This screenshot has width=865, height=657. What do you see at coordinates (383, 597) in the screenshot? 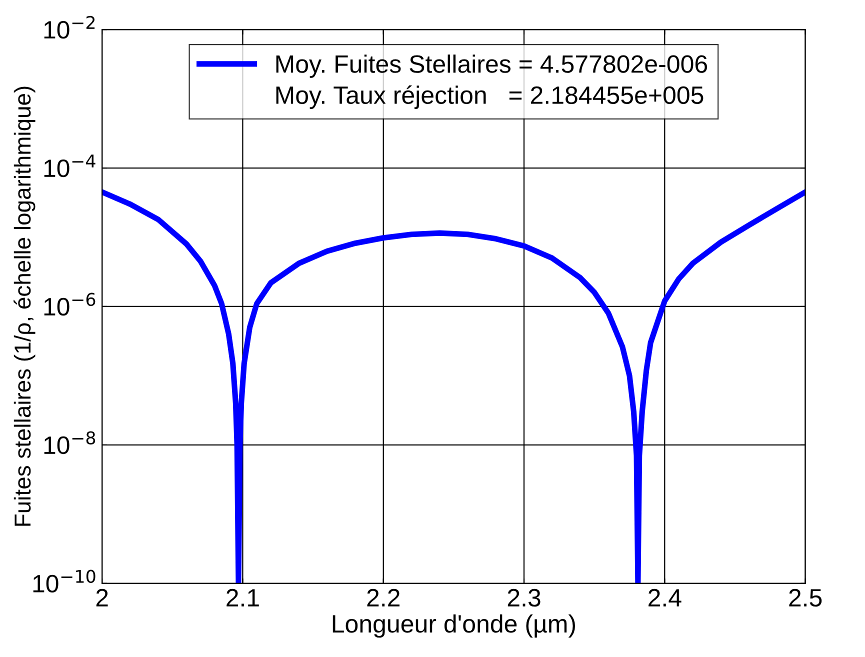
I see `x-tick-label: 2.2` at bounding box center [383, 597].